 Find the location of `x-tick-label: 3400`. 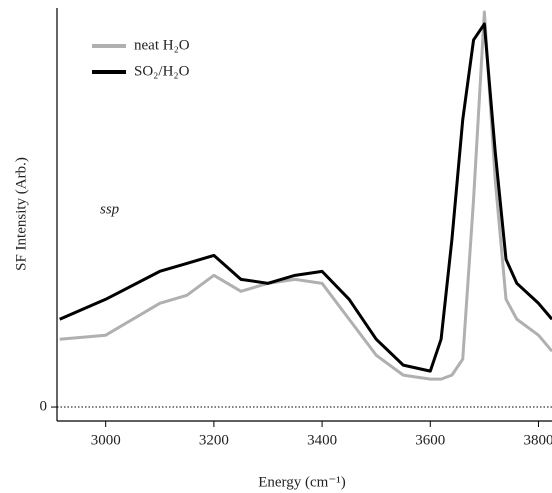

x-tick-label: 3400 is located at coordinates (322, 440).